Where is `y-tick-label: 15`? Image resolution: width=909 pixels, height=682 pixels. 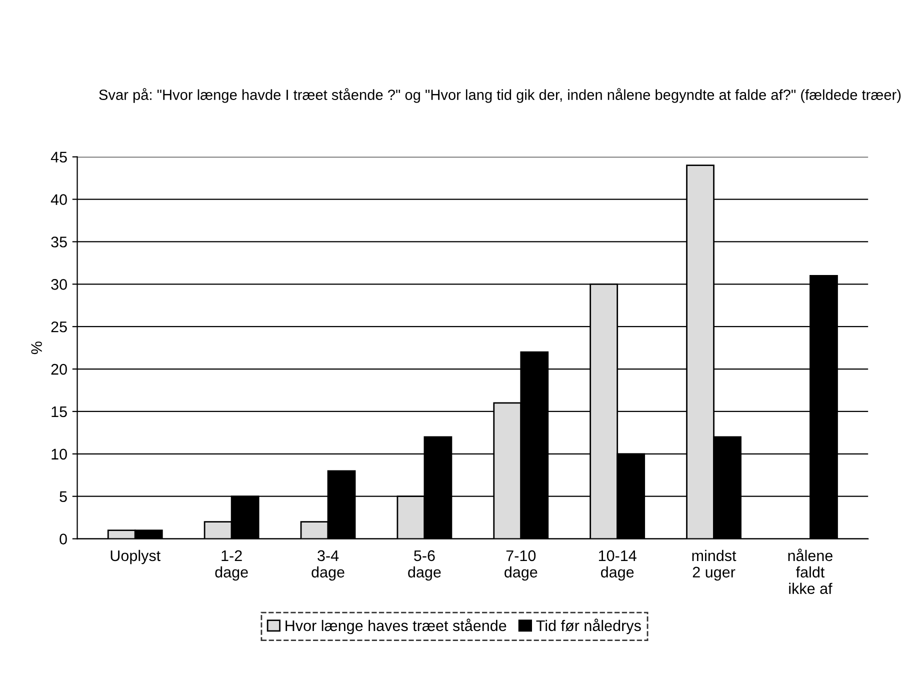
y-tick-label: 15 is located at coordinates (59, 412).